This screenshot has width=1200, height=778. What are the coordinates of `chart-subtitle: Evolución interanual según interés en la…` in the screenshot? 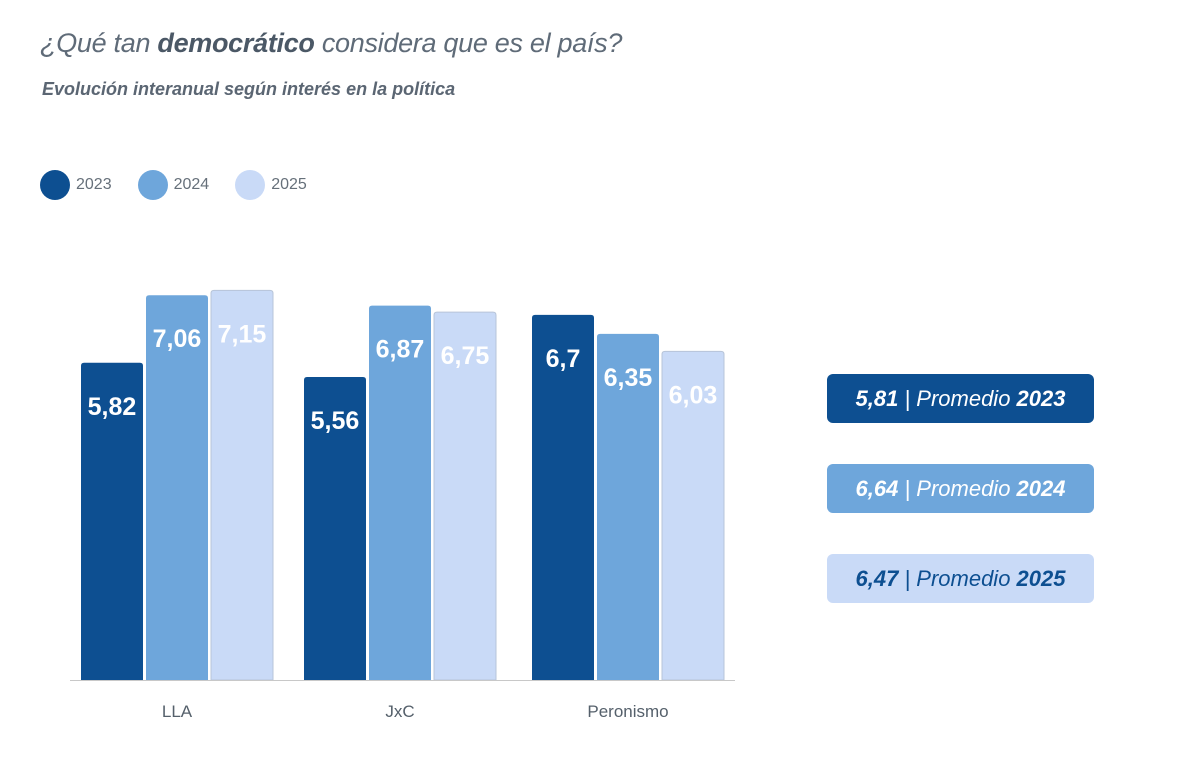 It's located at (249, 89).